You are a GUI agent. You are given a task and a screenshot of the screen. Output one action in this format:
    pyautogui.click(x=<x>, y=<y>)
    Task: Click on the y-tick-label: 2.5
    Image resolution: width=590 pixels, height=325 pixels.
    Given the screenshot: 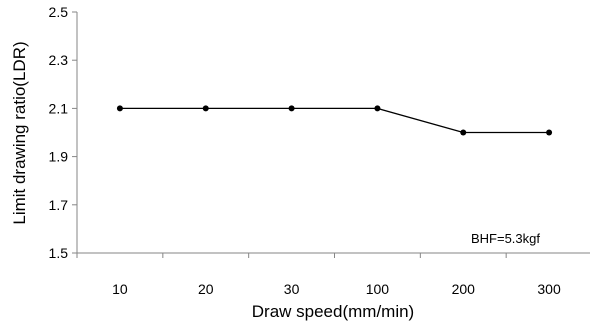 What is the action you would take?
    pyautogui.click(x=59, y=12)
    